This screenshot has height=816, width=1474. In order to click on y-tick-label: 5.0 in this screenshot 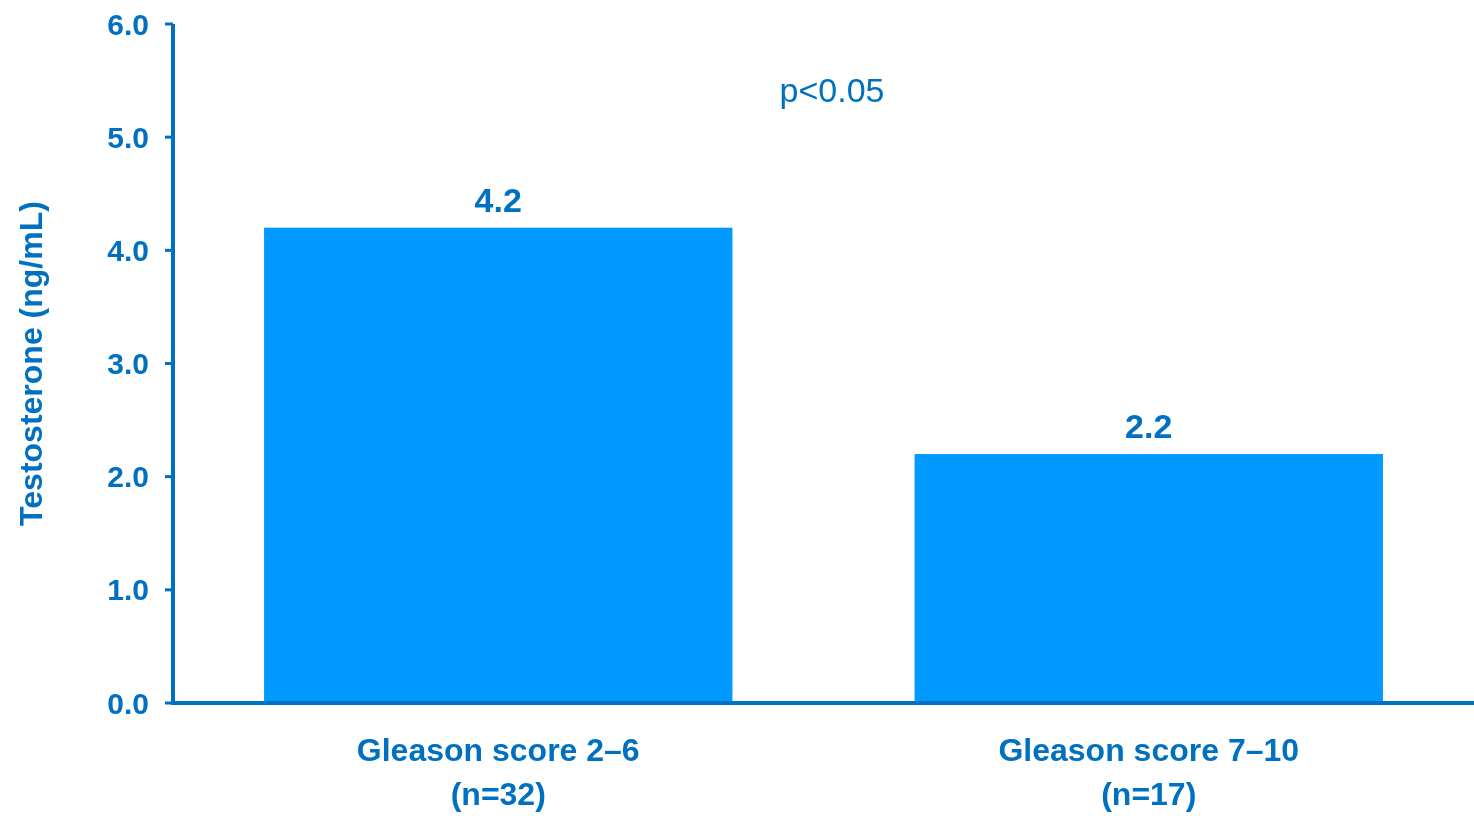, I will do `click(128, 137)`.